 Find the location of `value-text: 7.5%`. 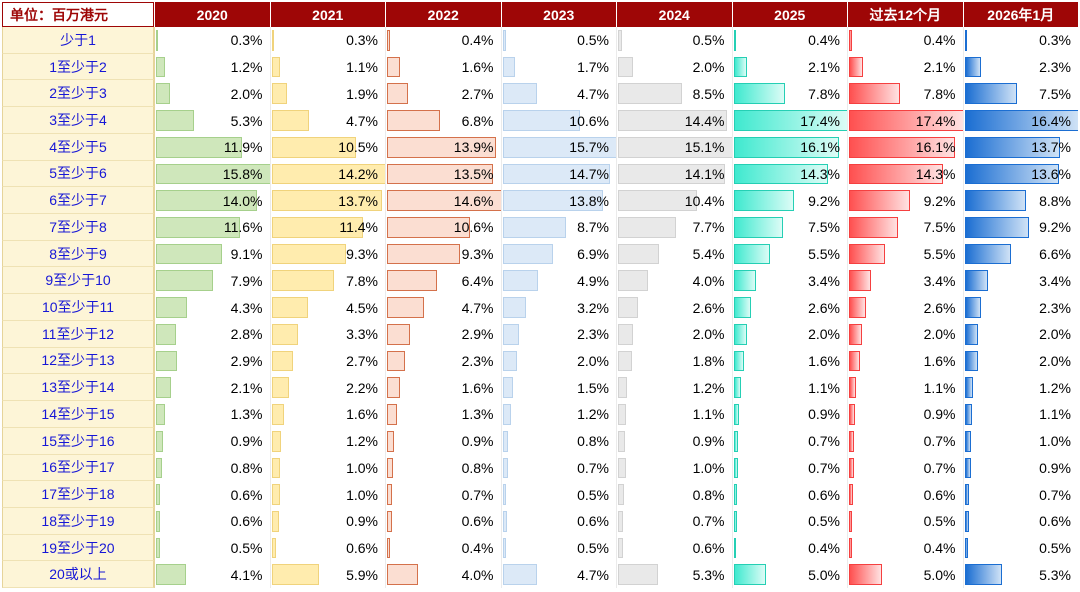

value-text: 7.5% is located at coordinates (939, 227).